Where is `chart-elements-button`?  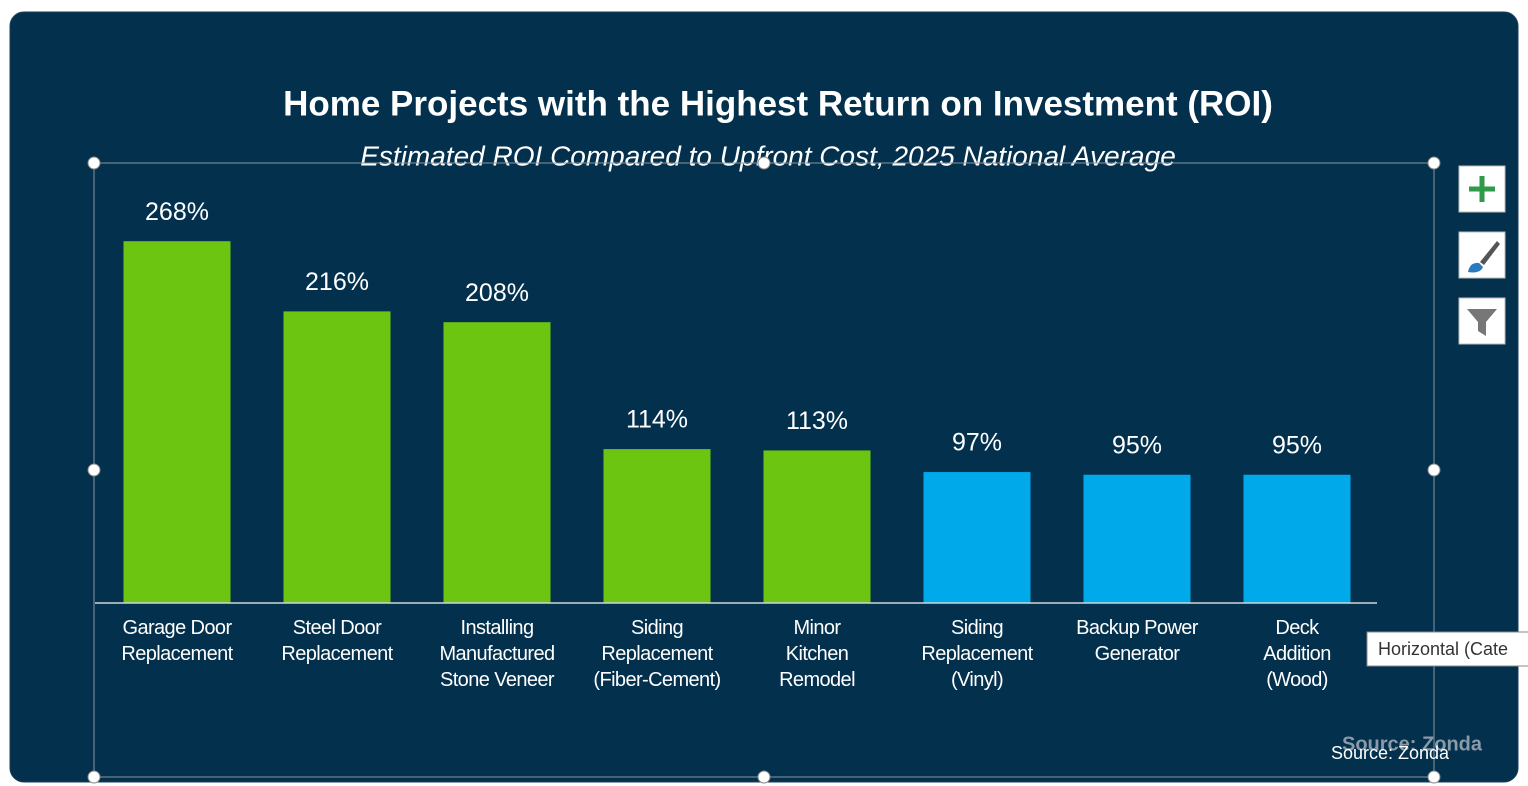
chart-elements-button is located at coordinates (1482, 189).